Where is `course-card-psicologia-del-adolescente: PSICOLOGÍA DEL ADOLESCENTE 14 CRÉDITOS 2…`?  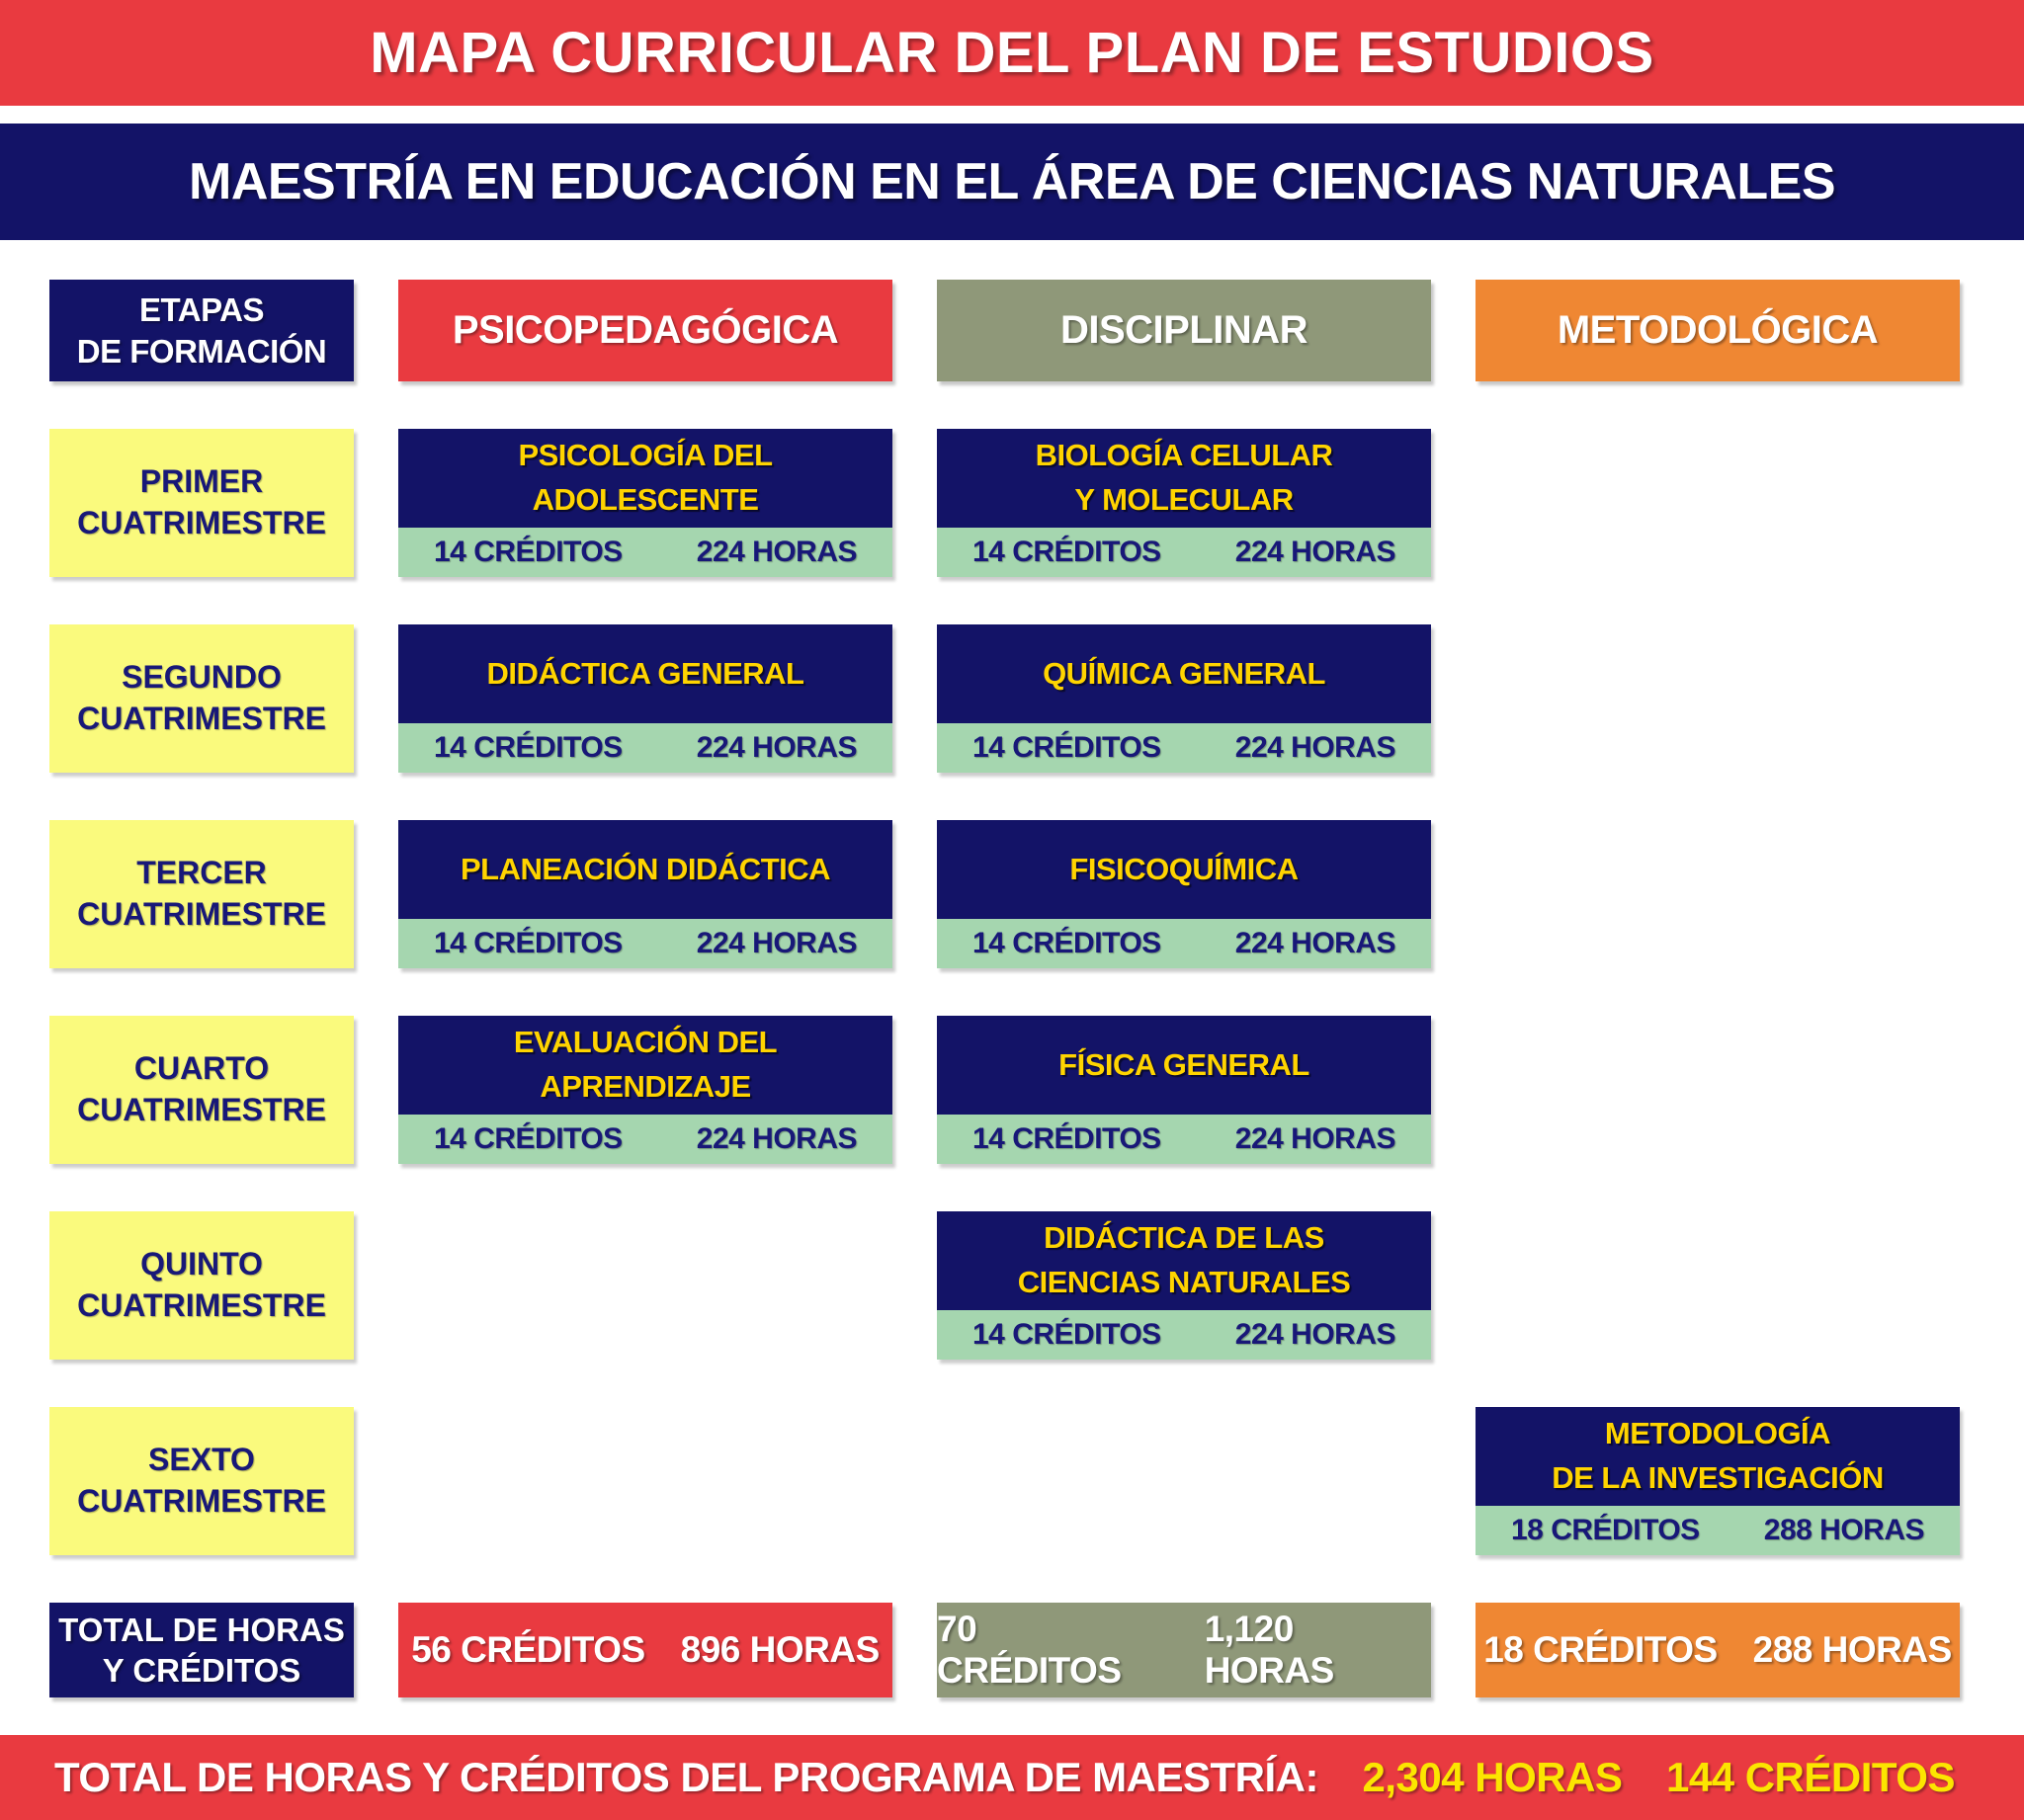
course-card-psicologia-del-adolescente: PSICOLOGÍA DEL ADOLESCENTE 14 CRÉDITOS 2… is located at coordinates (645, 503).